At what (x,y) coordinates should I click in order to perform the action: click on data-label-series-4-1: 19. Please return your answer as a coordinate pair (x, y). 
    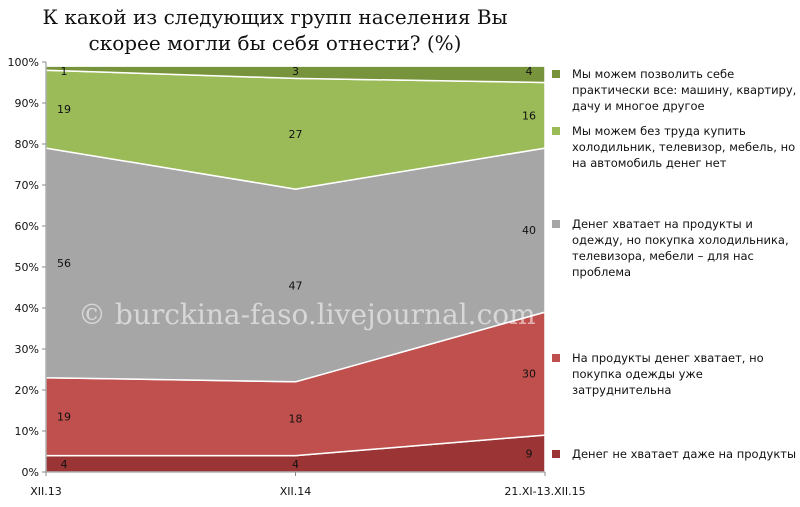
    Looking at the image, I should click on (64, 109).